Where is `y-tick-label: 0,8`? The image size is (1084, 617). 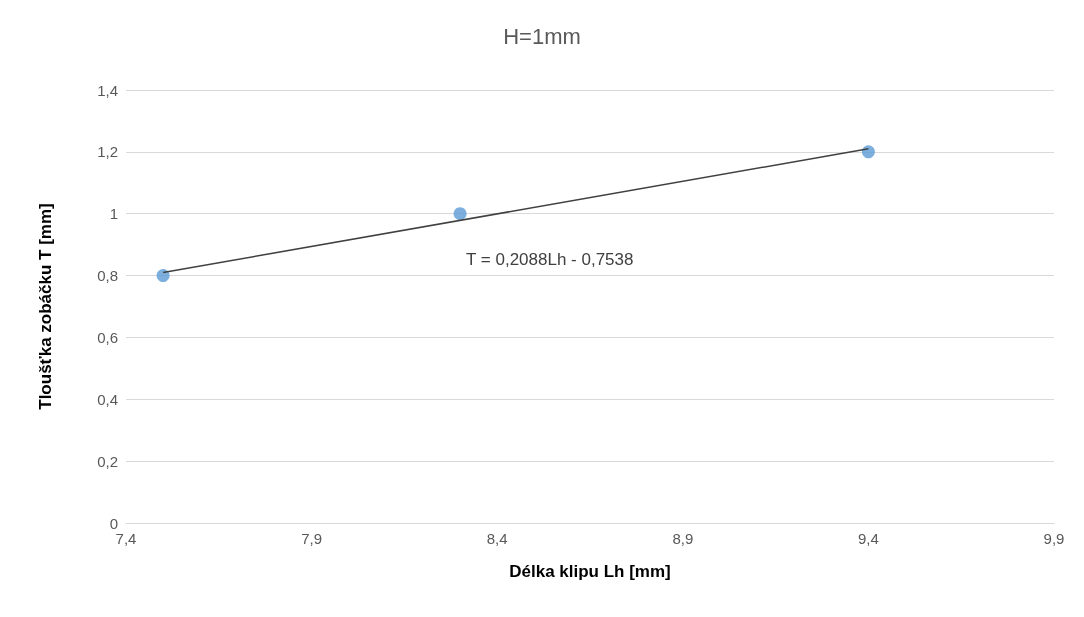 y-tick-label: 0,8 is located at coordinates (107, 276).